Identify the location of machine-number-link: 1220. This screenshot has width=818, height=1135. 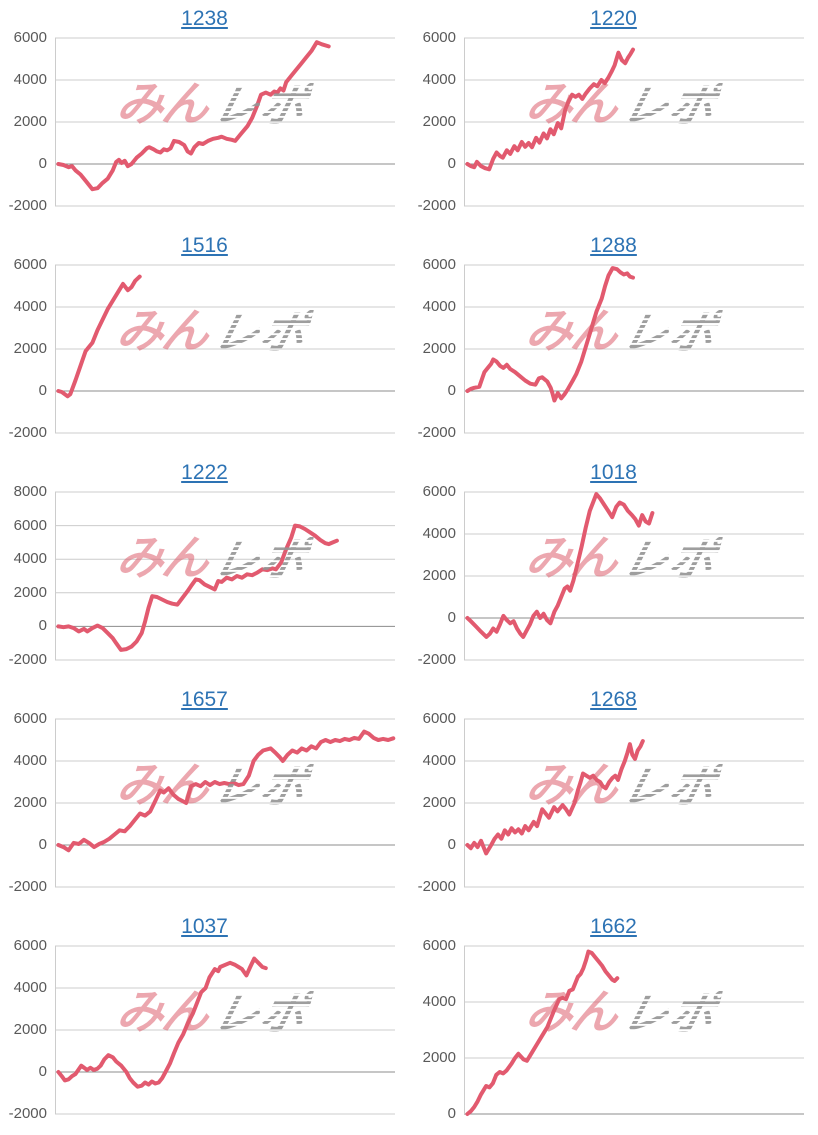
(613, 18).